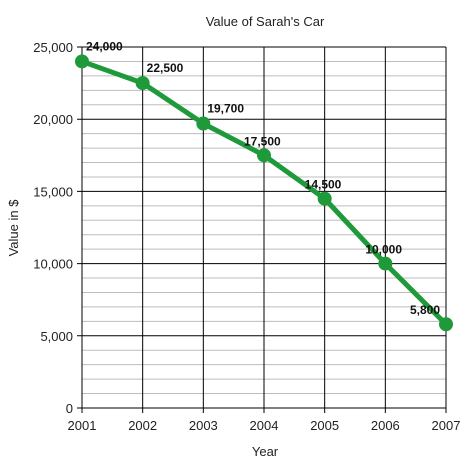 The image size is (470, 463). What do you see at coordinates (203, 425) in the screenshot?
I see `x-tick-label: 2003` at bounding box center [203, 425].